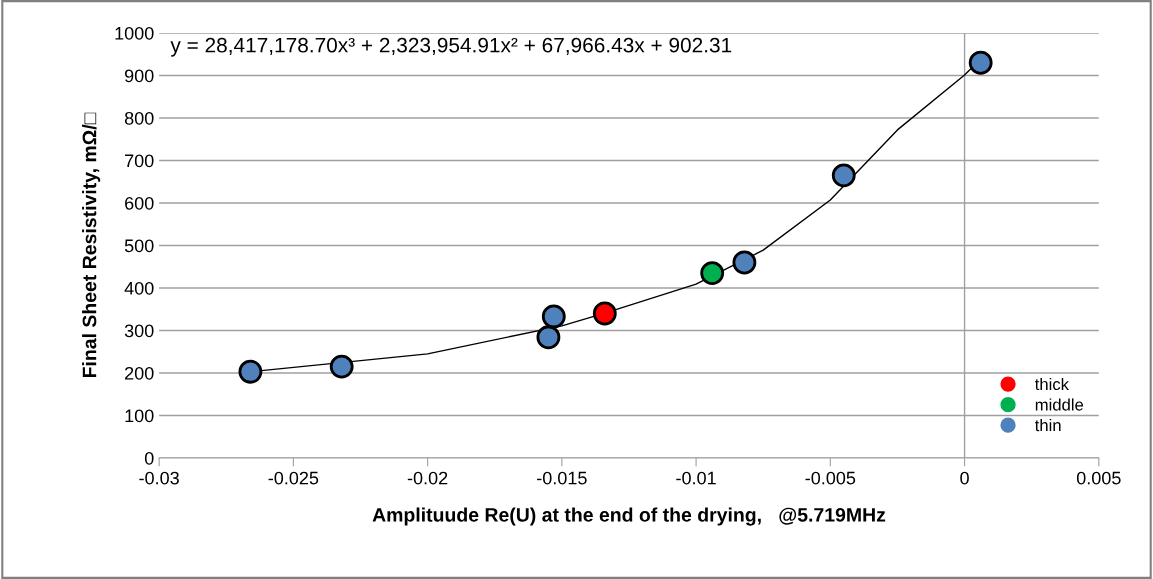 This screenshot has width=1153, height=579. What do you see at coordinates (830, 478) in the screenshot?
I see `x-tick-label: -0.005` at bounding box center [830, 478].